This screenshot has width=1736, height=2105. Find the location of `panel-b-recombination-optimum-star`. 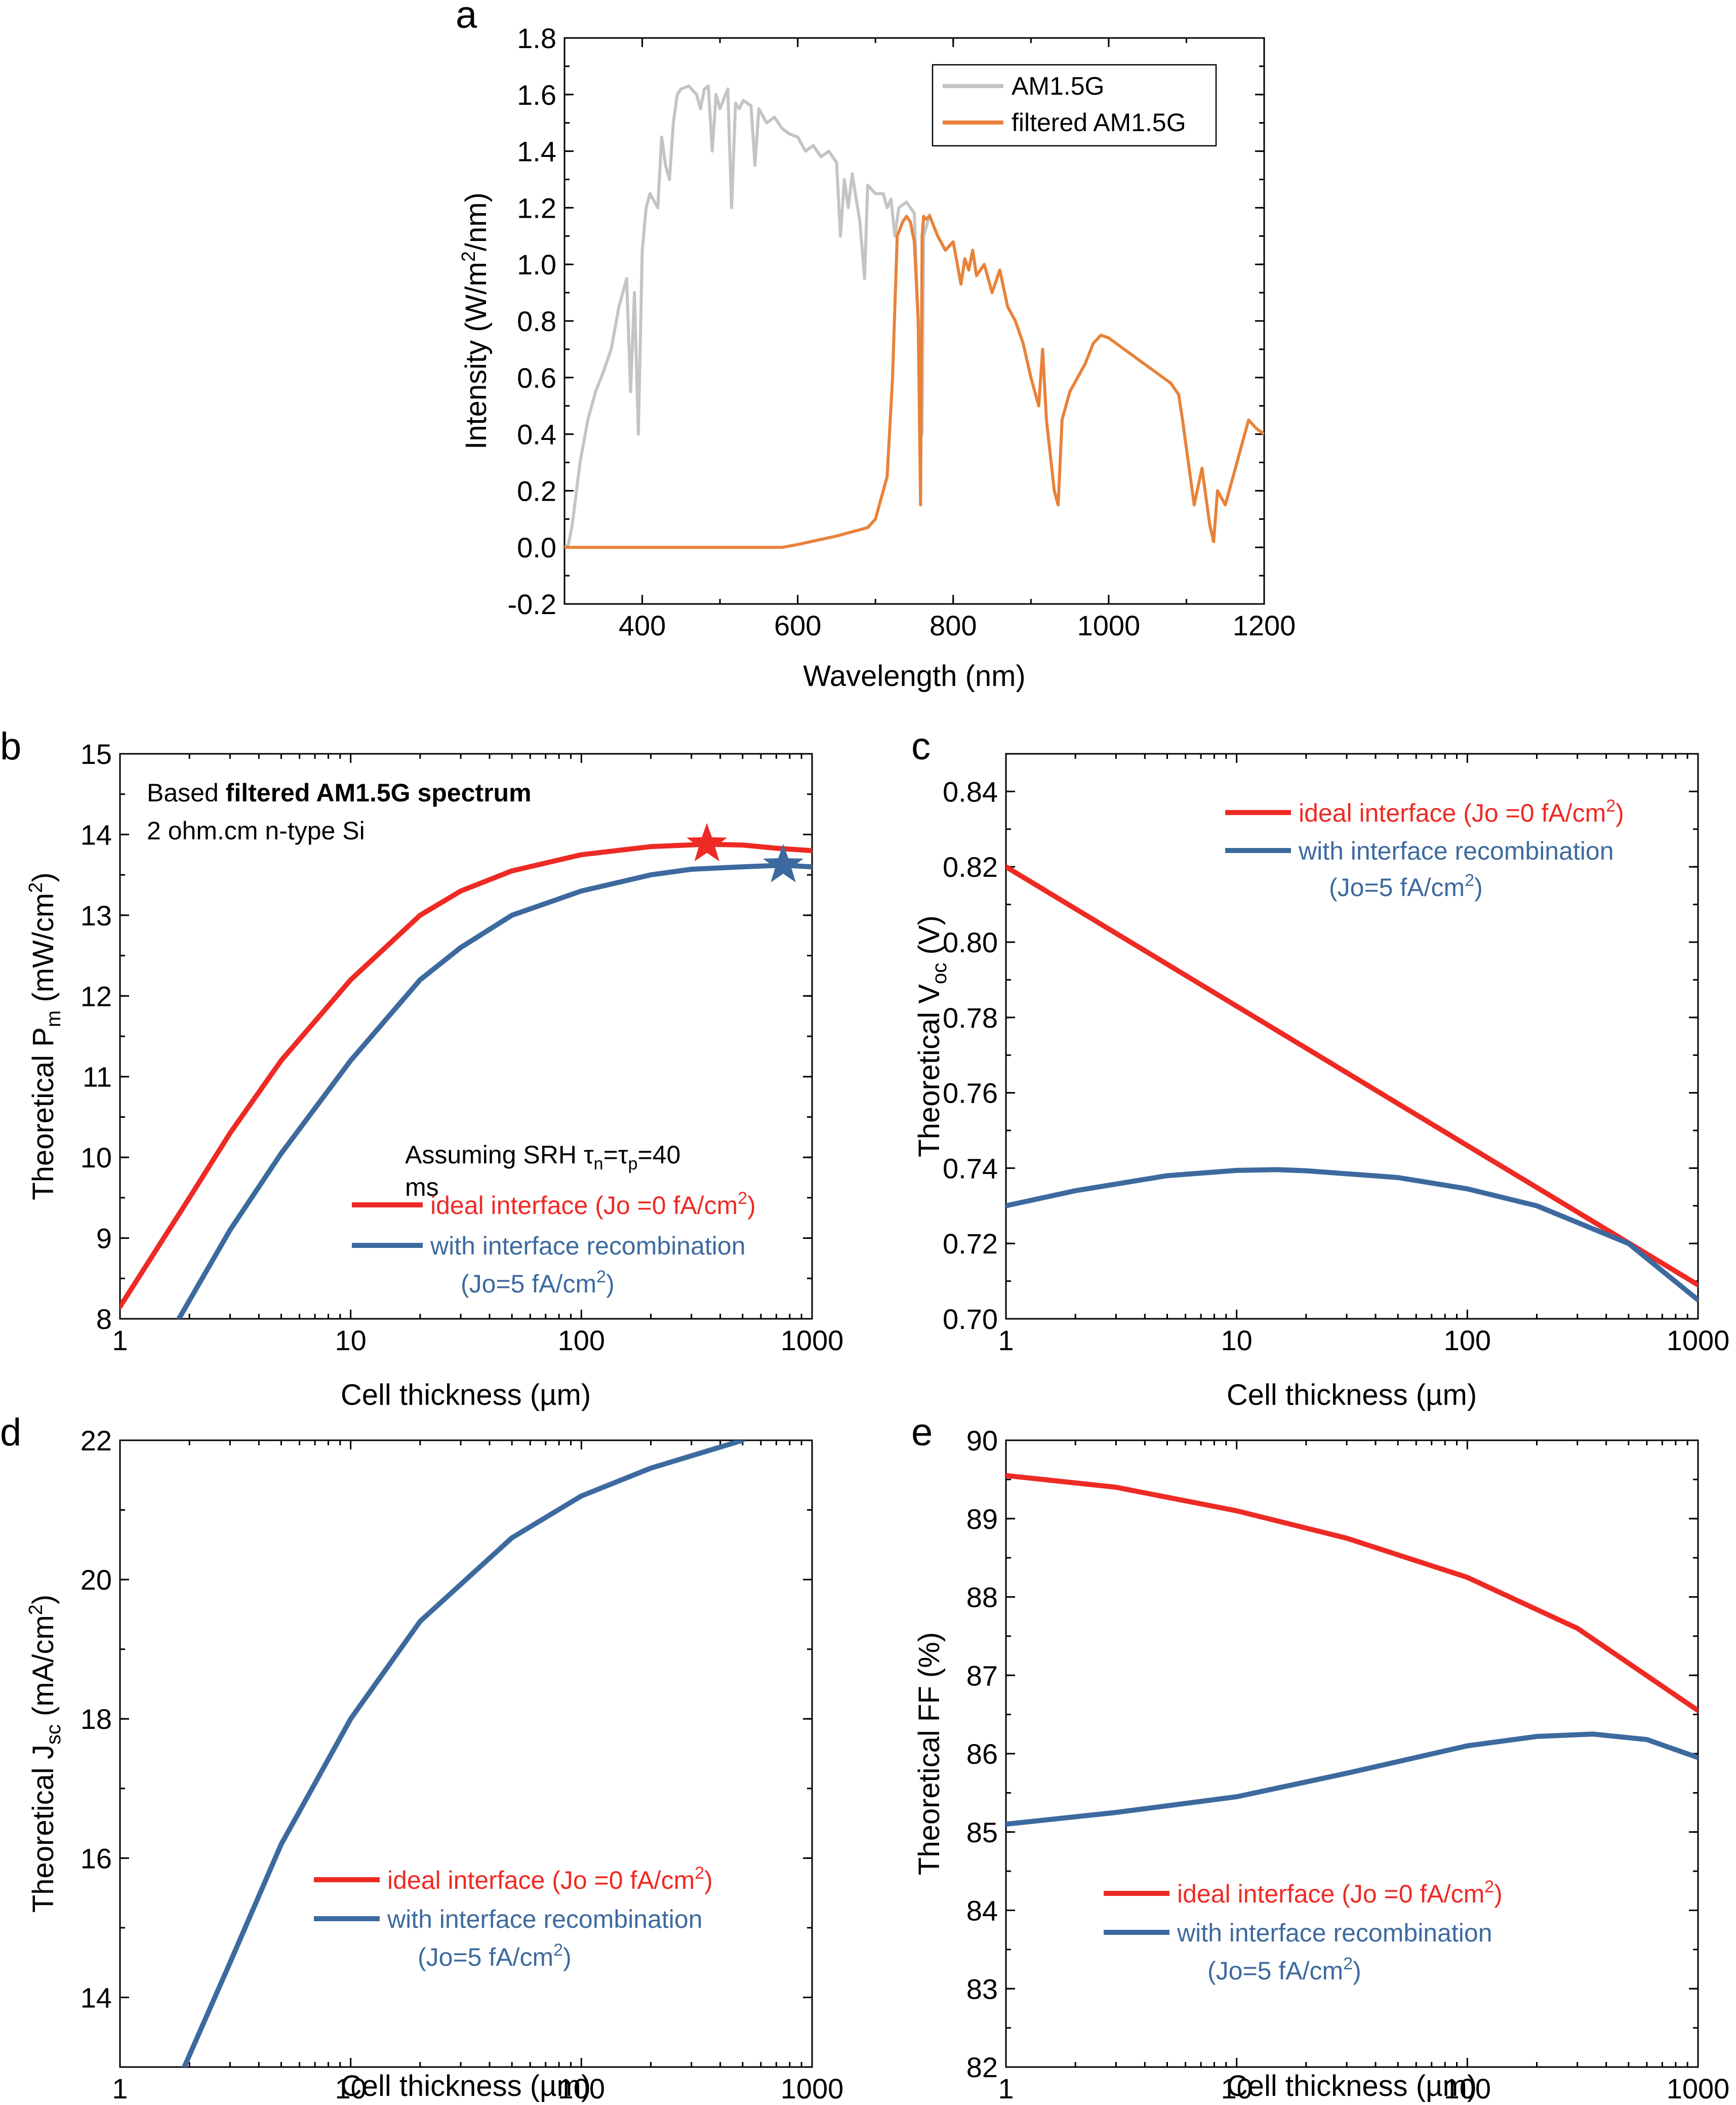

panel-b-recombination-optimum-star is located at coordinates (783, 863).